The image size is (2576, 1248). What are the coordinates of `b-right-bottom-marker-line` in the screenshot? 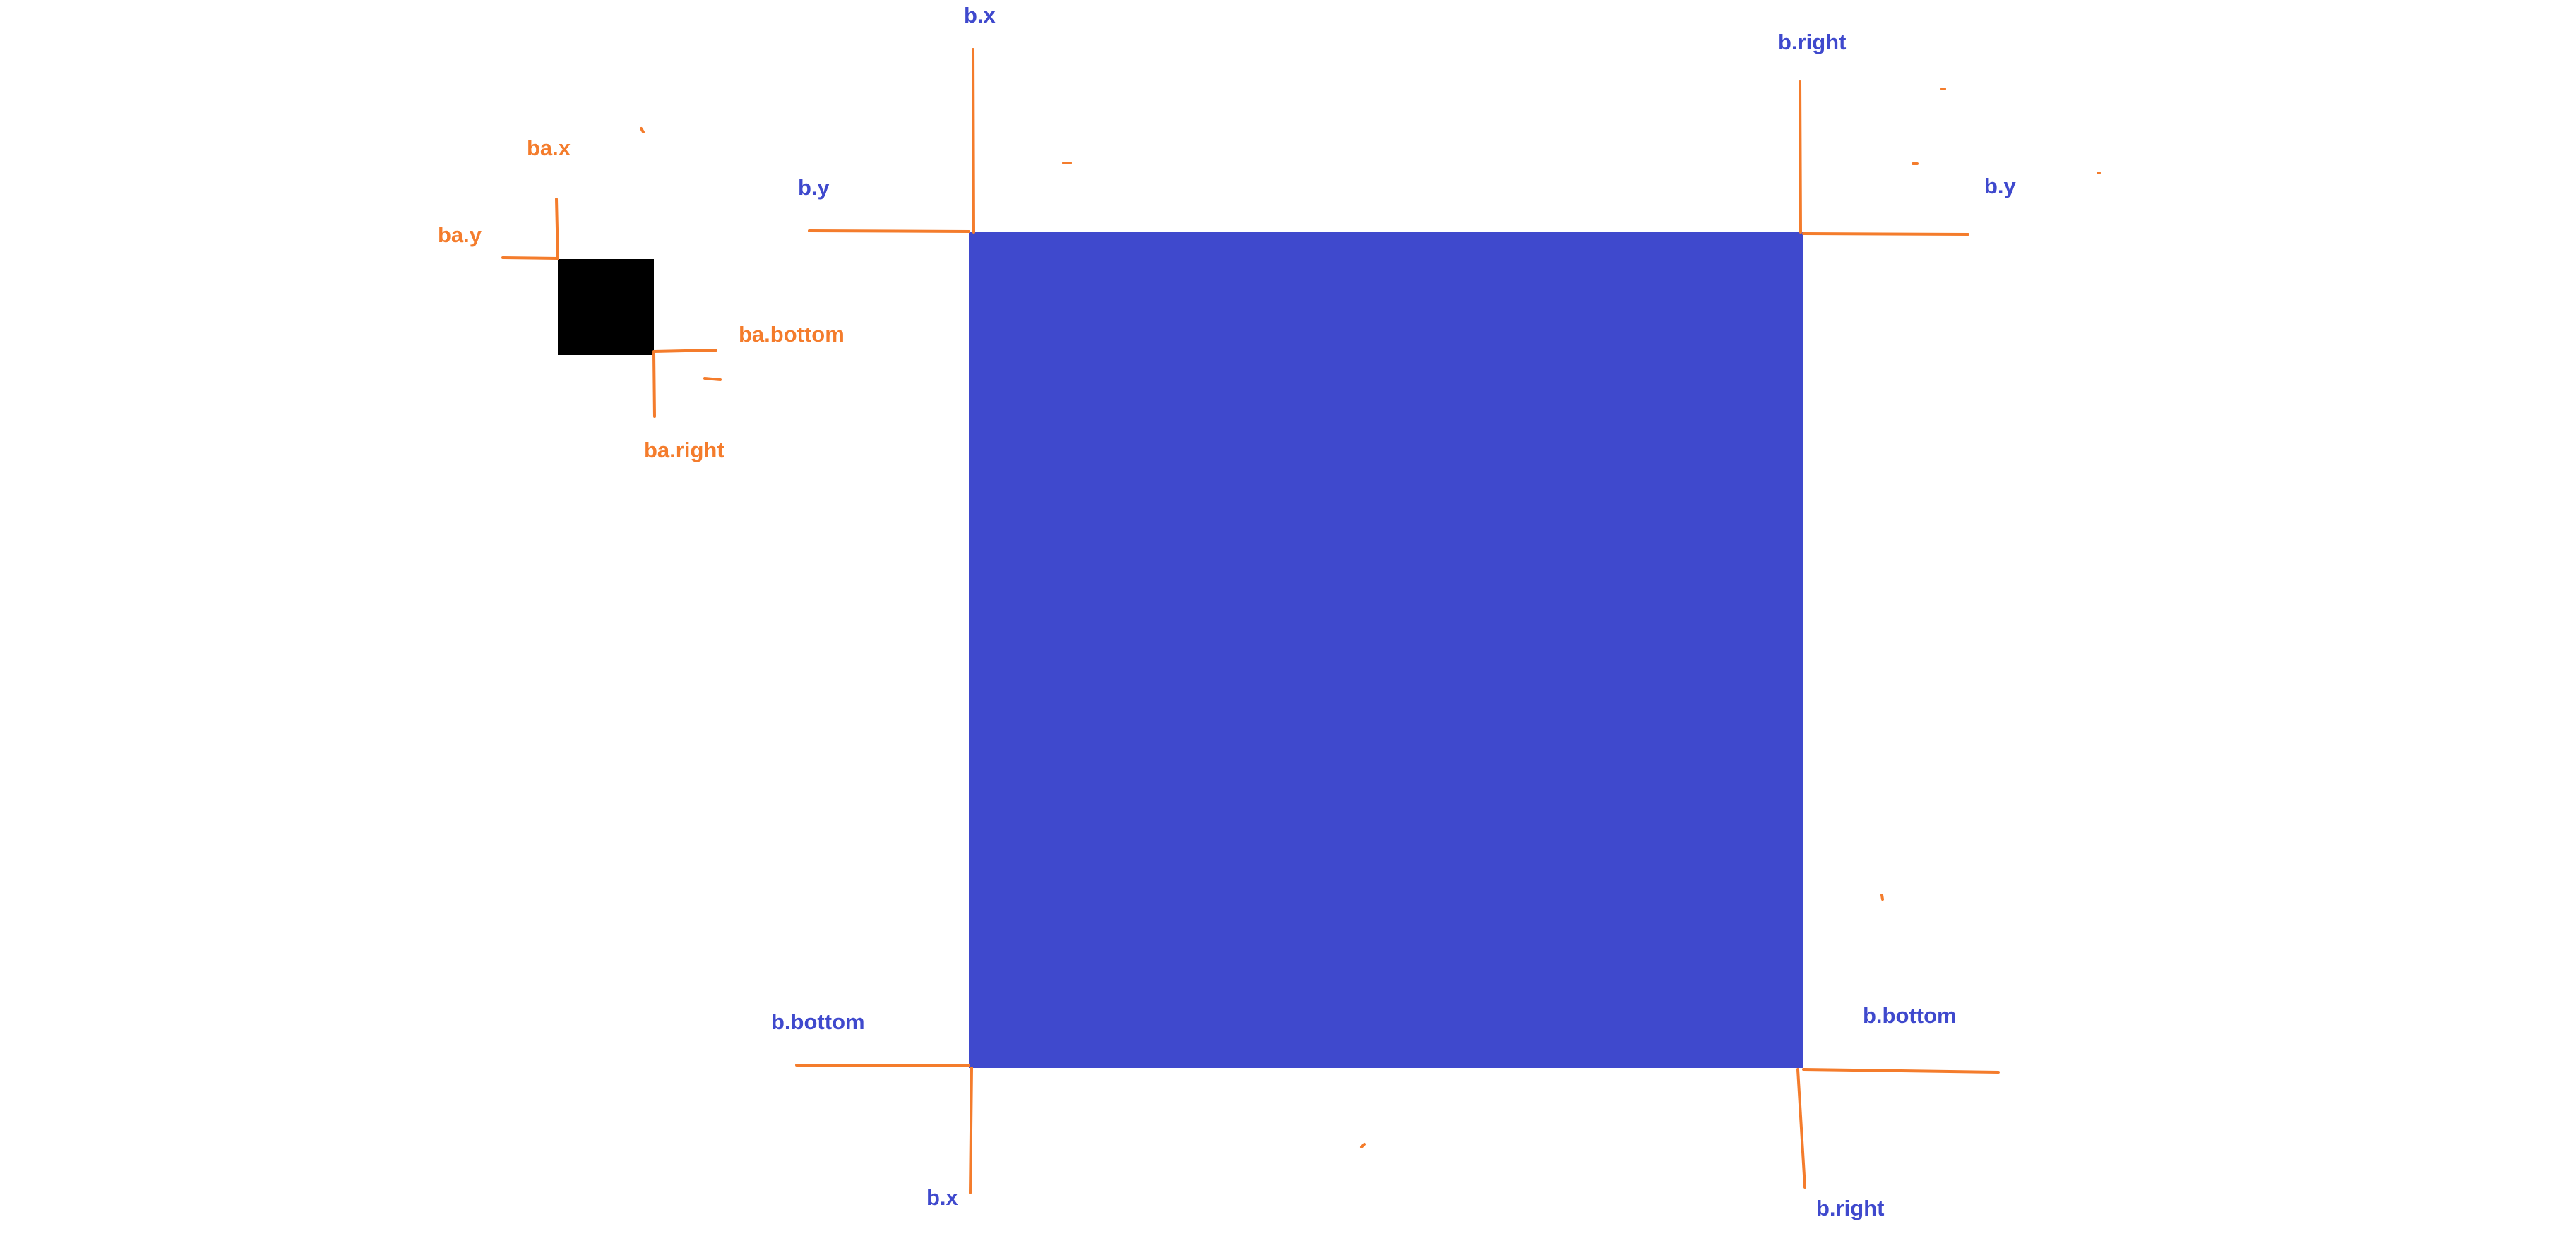 It's located at (1801, 1129).